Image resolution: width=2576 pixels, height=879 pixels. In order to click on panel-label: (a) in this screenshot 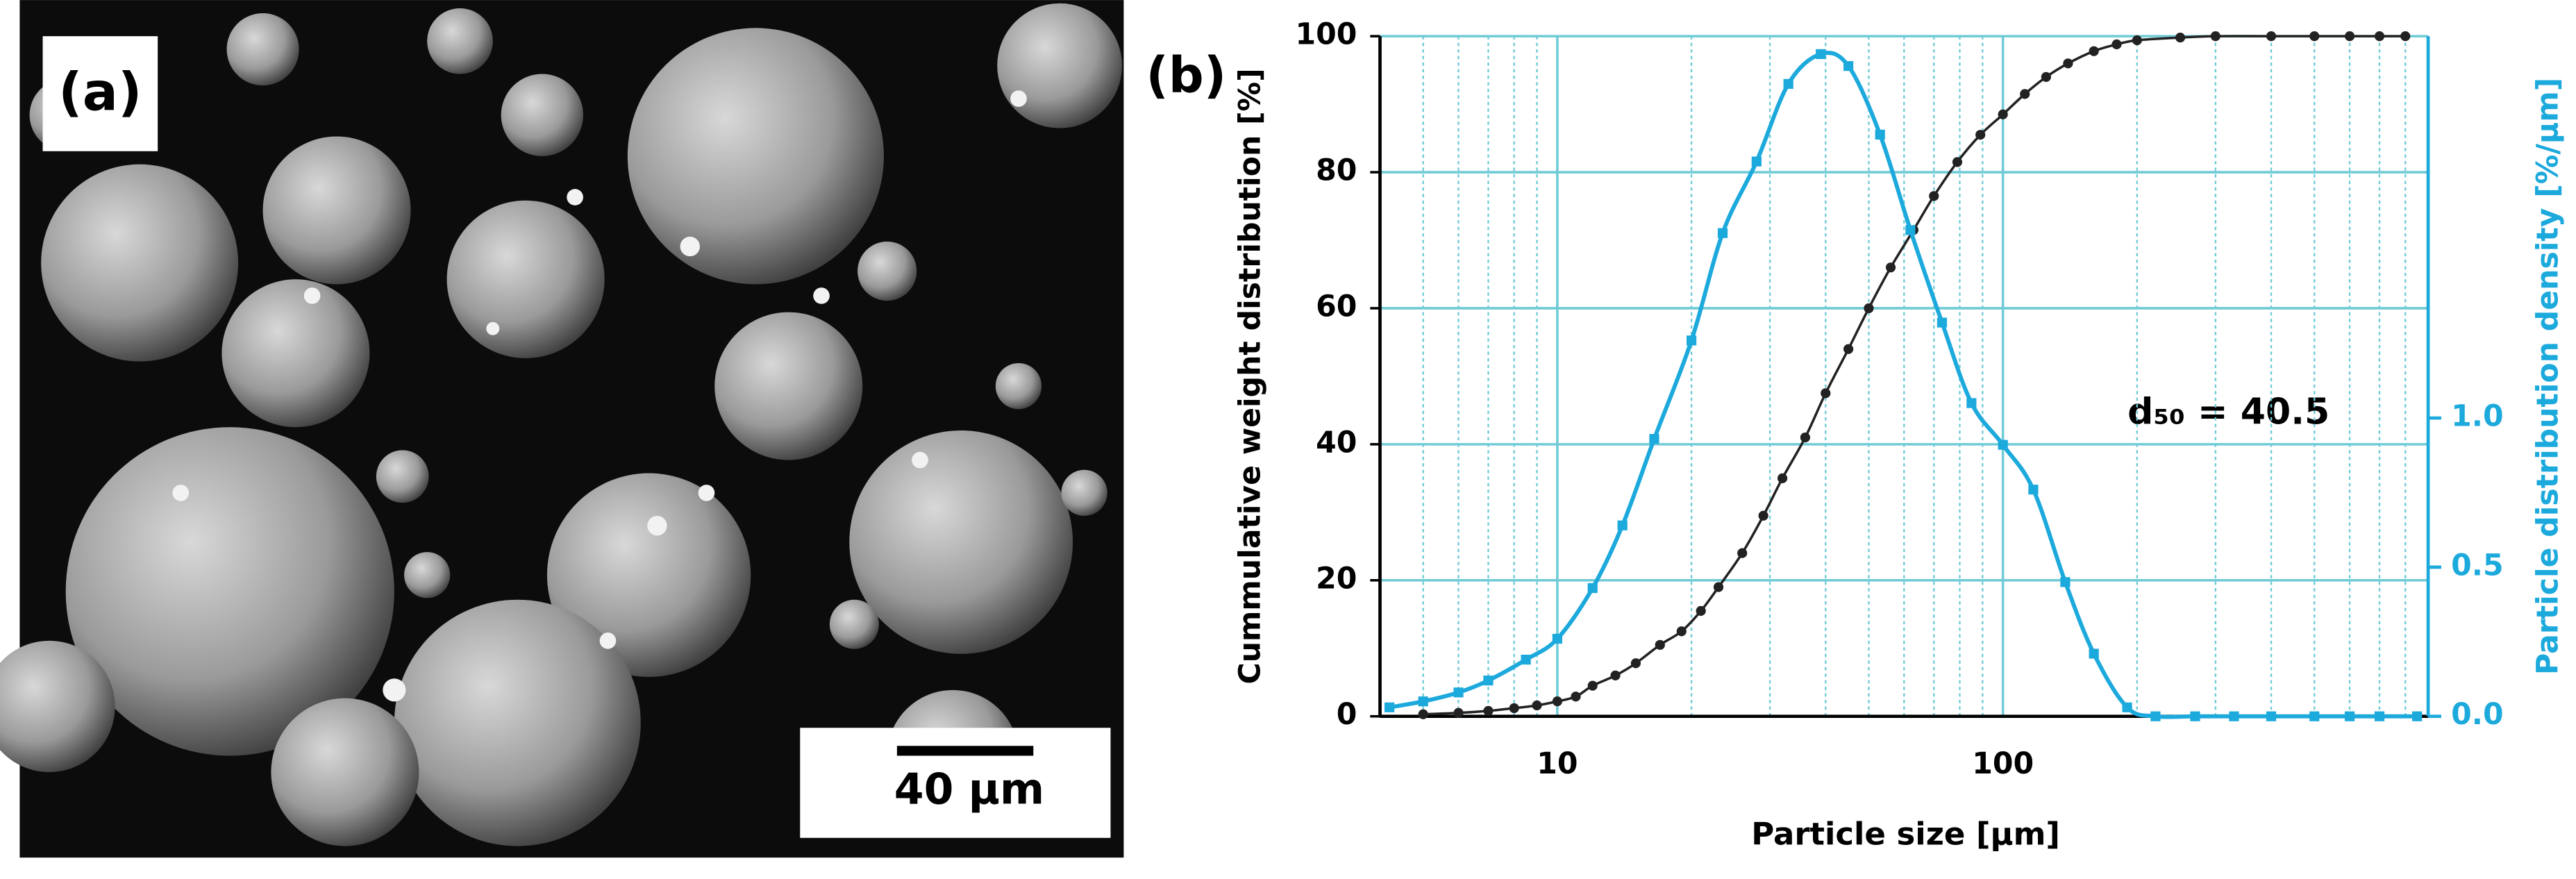, I will do `click(100, 92)`.